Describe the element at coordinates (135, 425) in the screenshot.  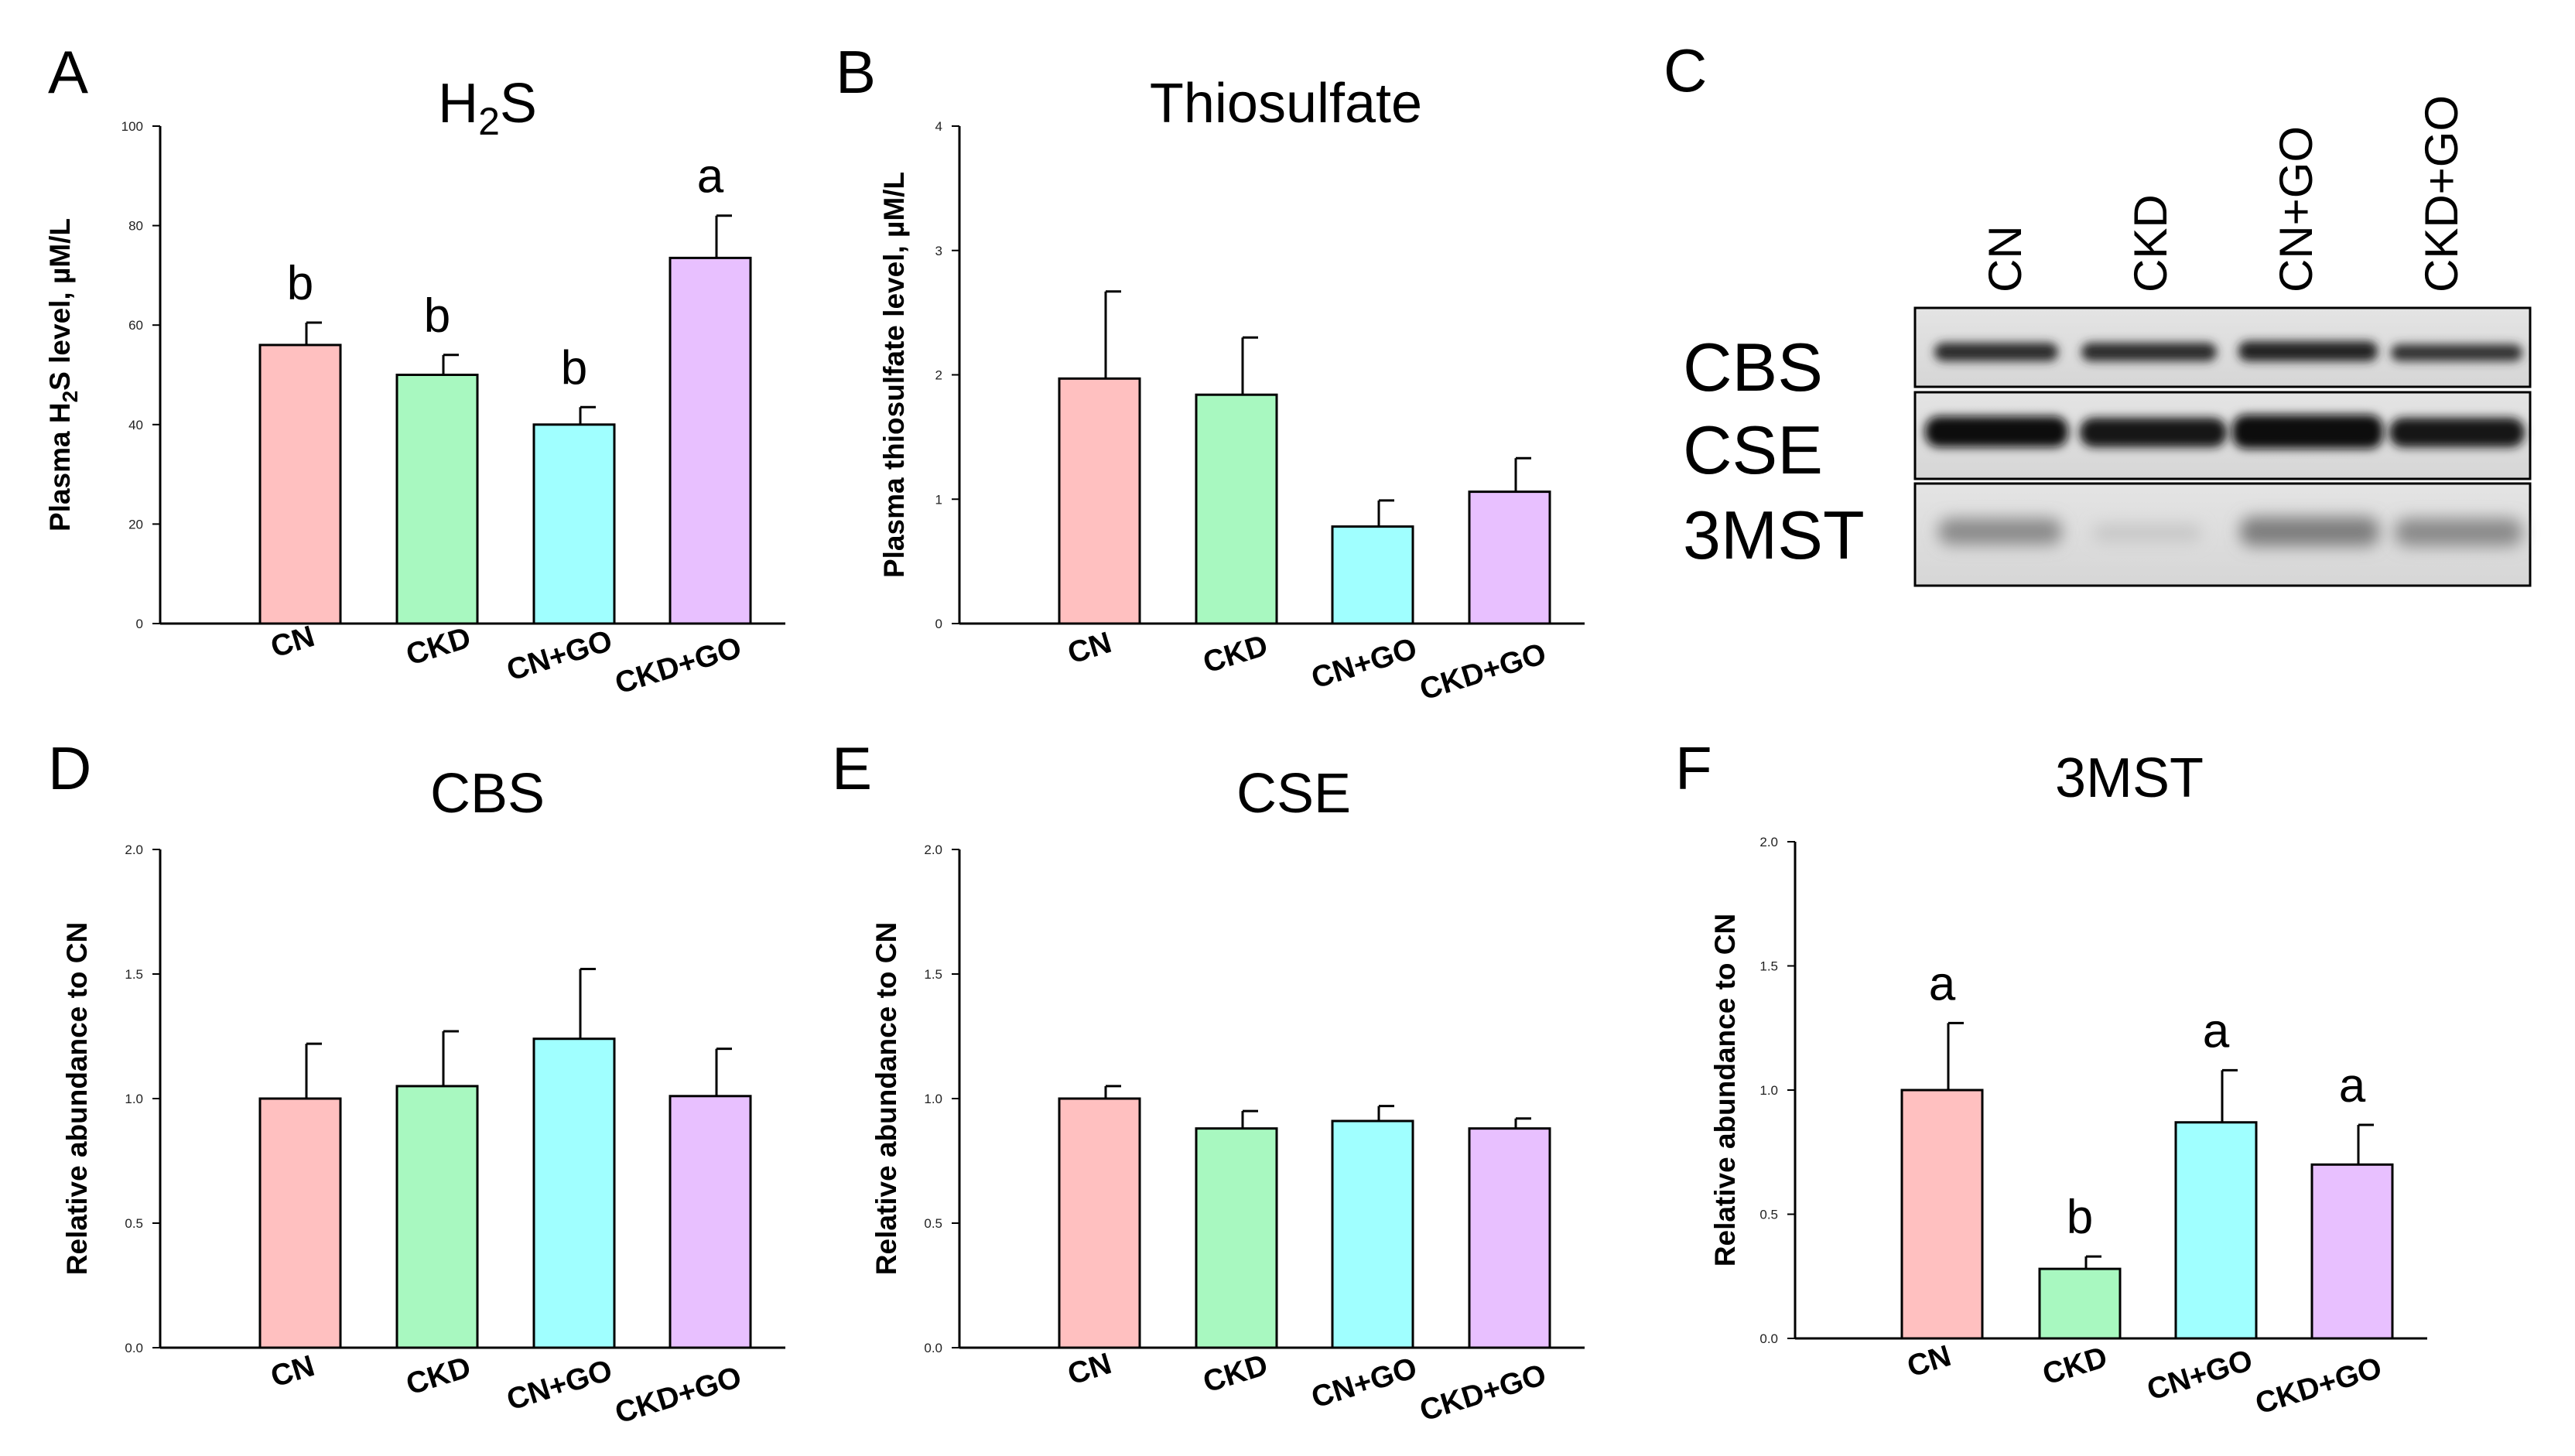
I see `y-tick-label: 40` at that location.